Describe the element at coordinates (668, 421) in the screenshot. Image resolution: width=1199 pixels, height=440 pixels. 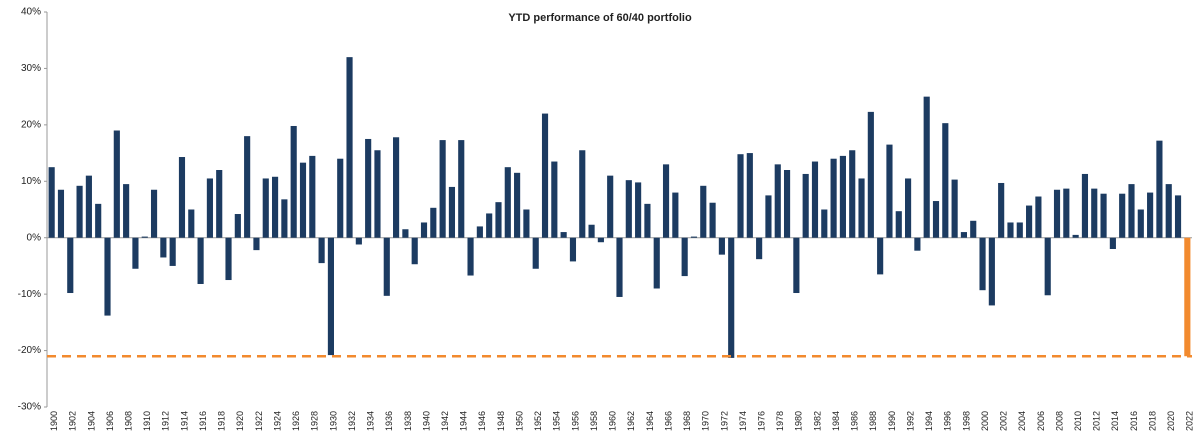
I see `x-tick-label: 1966` at that location.